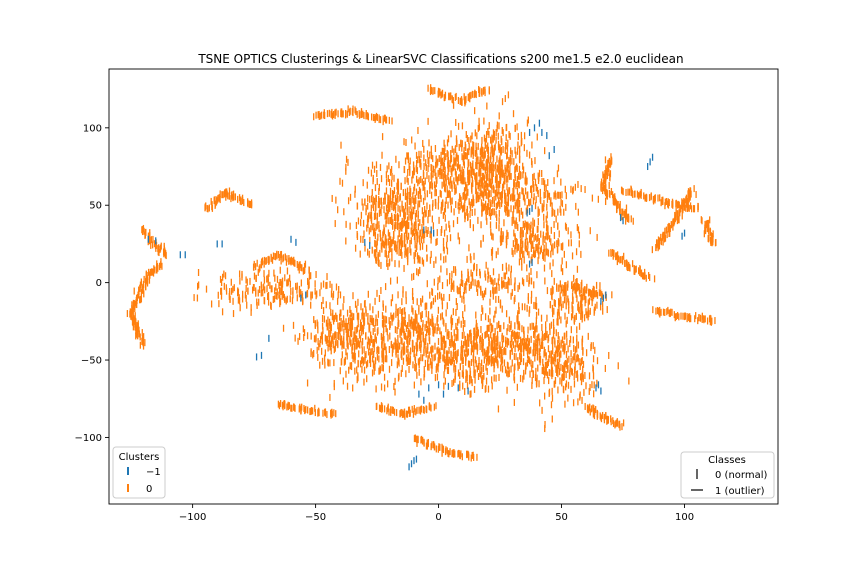 This screenshot has width=864, height=576. What do you see at coordinates (315, 517) in the screenshot?
I see `x-tick-label: −50` at bounding box center [315, 517].